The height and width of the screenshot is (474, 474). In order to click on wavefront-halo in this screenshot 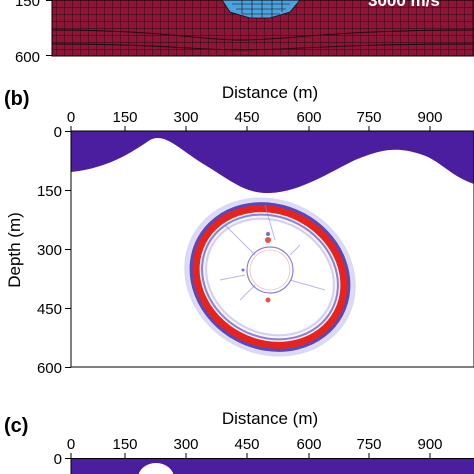, I will do `click(270, 277)`.